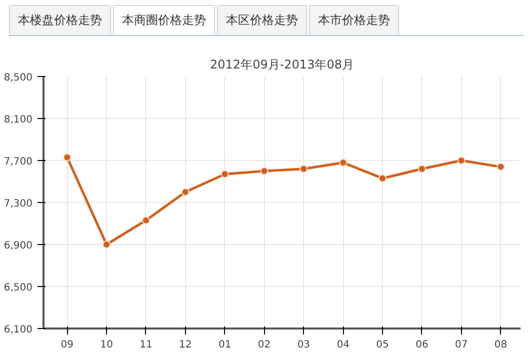 This screenshot has width=530, height=353. I want to click on y-tick-label: 7,300, so click(18, 204).